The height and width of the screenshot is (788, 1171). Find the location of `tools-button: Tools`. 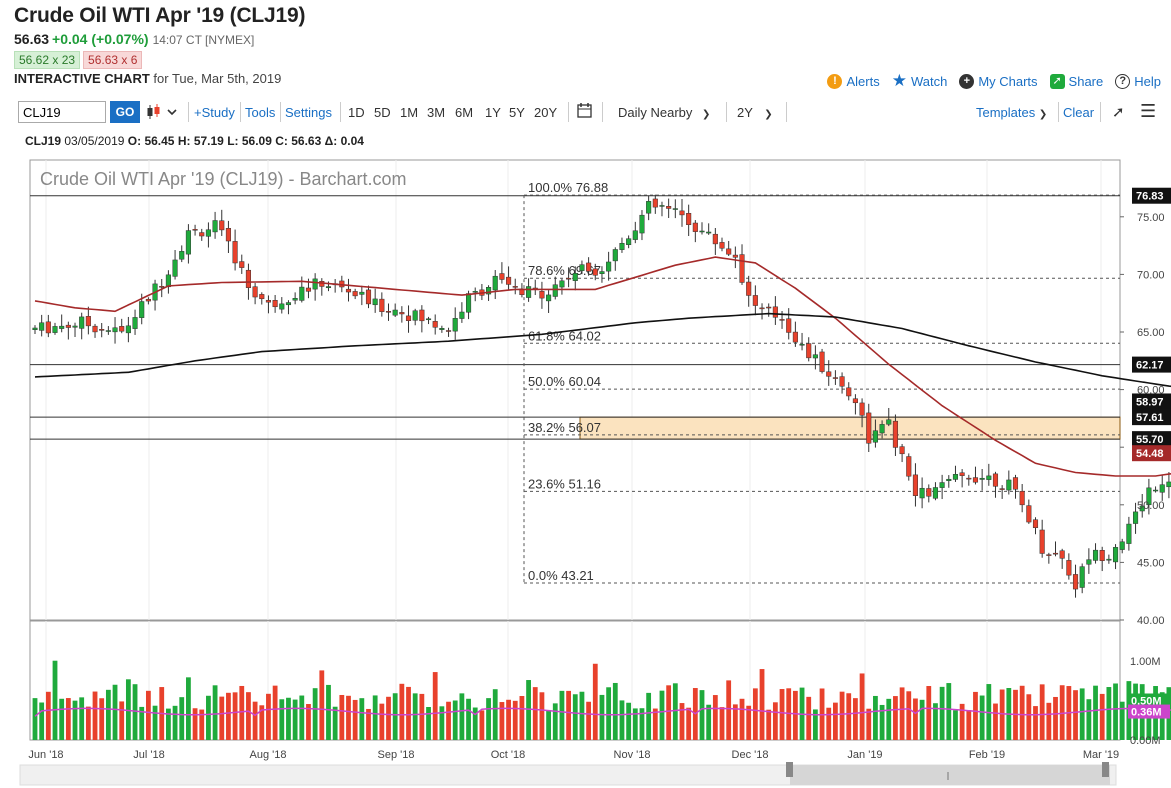

tools-button: Tools is located at coordinates (260, 112).